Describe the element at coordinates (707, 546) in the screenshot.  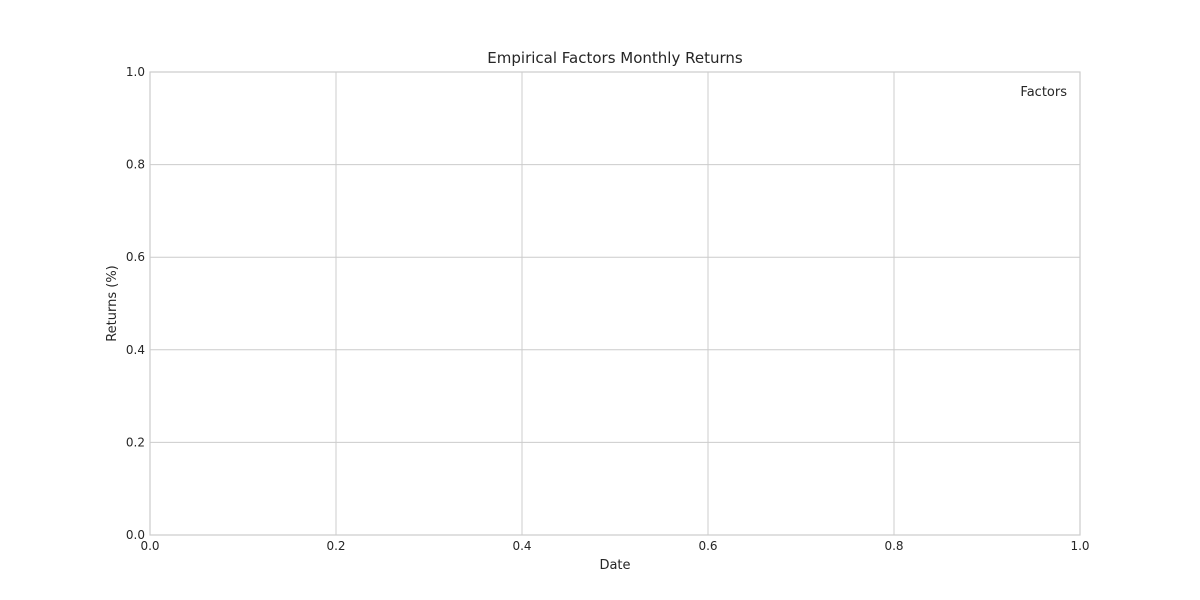
I see `x-tick-label: 0.6` at that location.